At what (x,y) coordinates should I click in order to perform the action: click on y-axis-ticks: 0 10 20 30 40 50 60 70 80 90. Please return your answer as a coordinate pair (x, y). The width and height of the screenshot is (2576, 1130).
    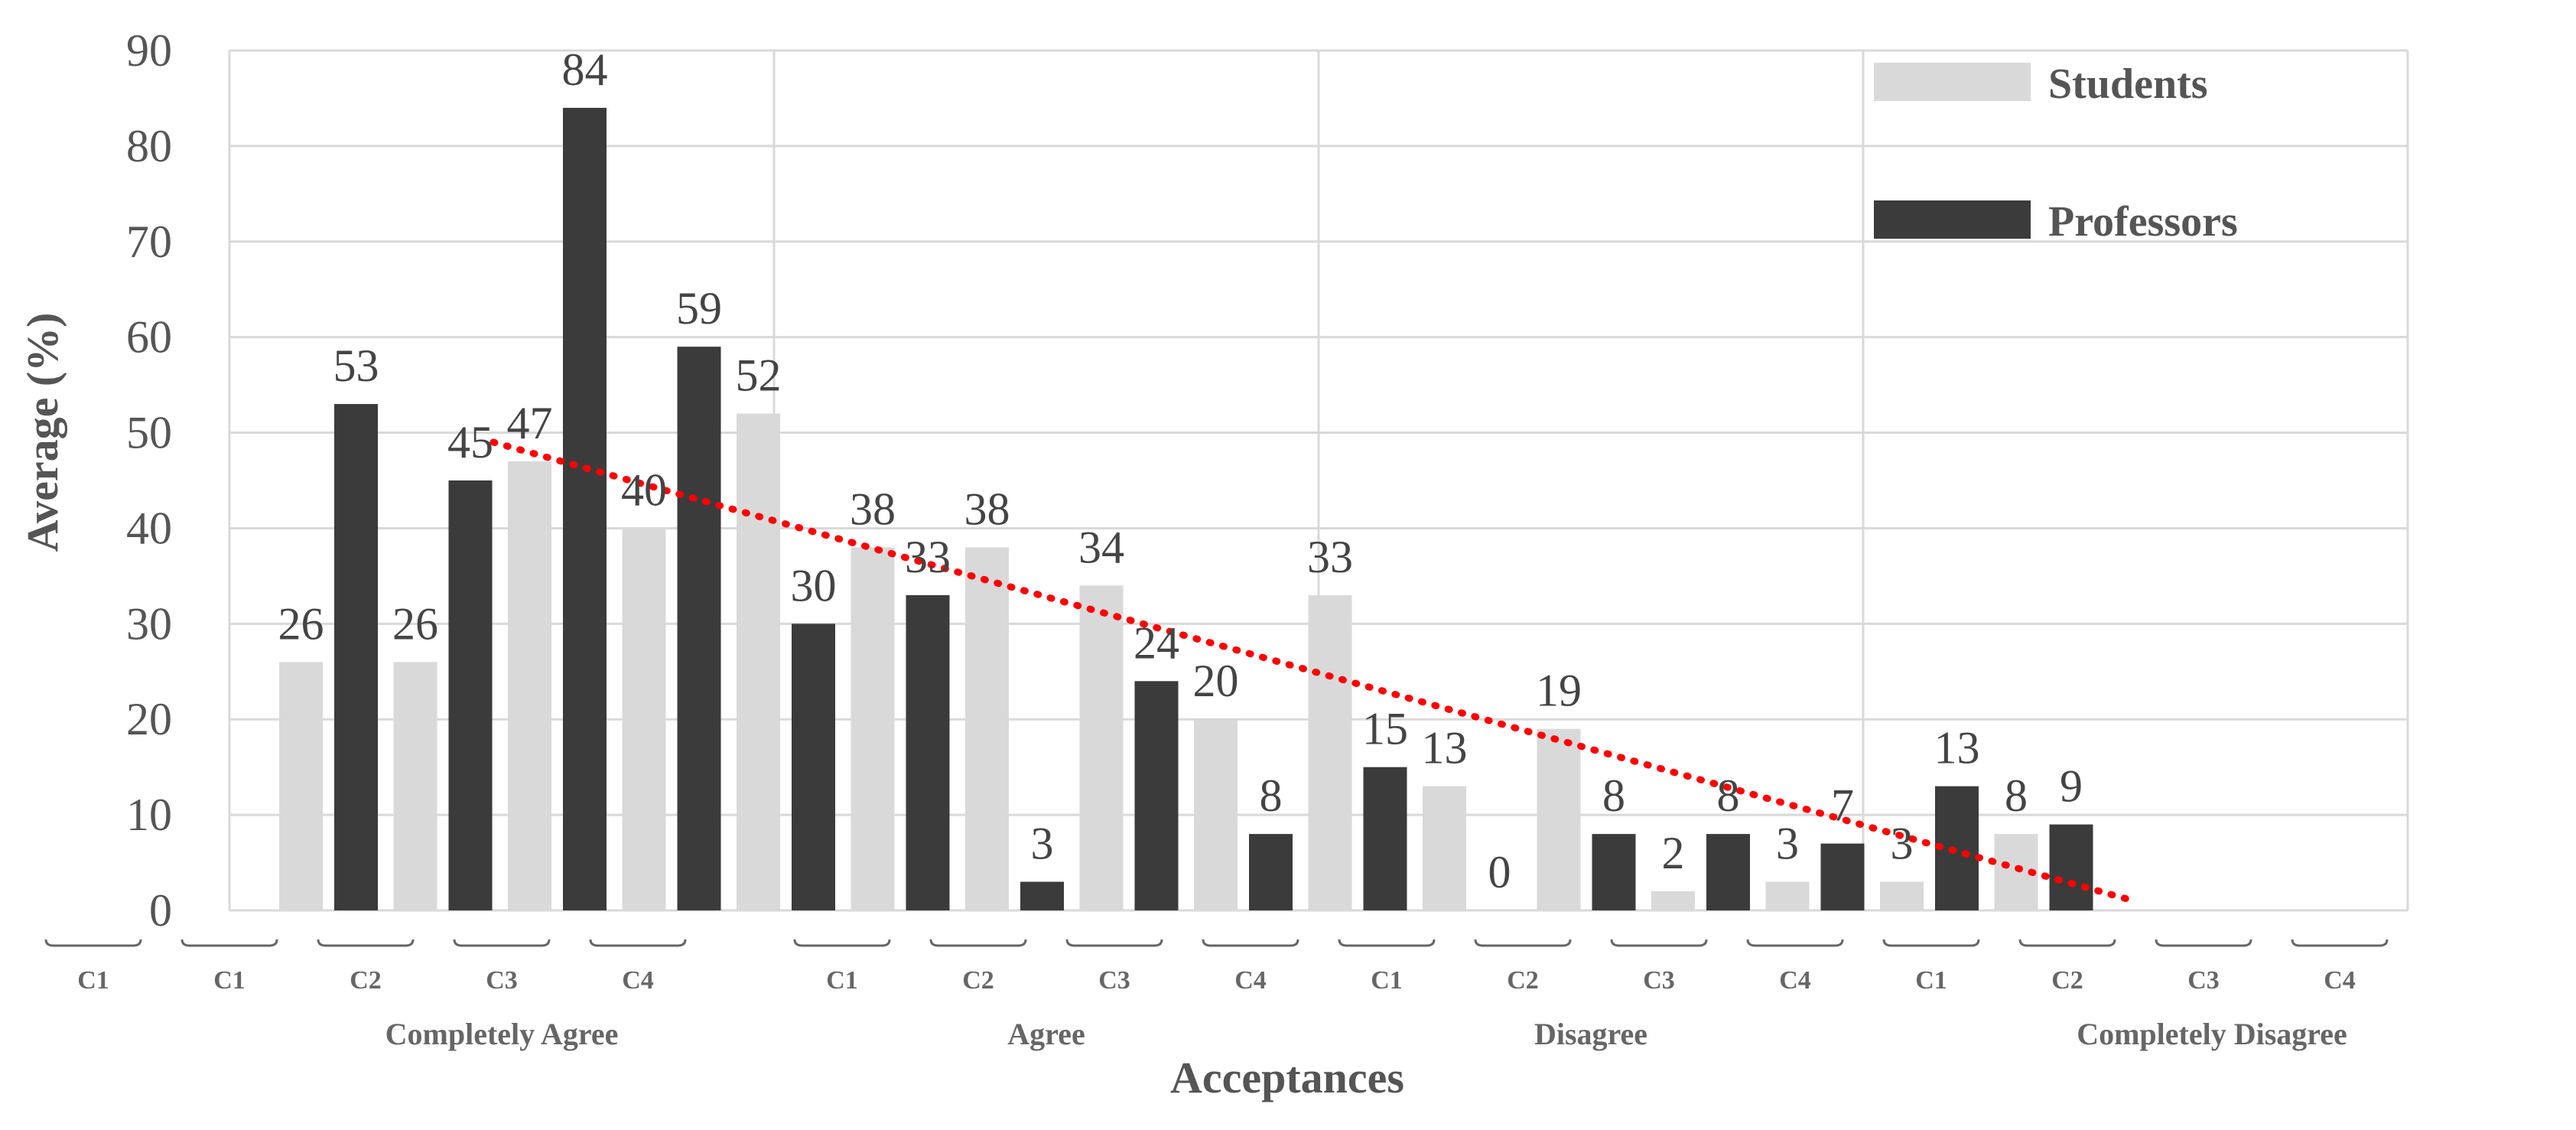
    Looking at the image, I should click on (149, 480).